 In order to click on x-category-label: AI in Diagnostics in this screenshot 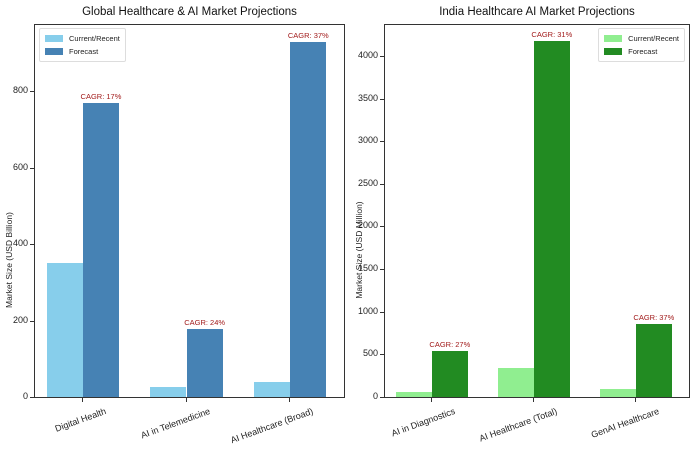, I will do `click(423, 422)`.